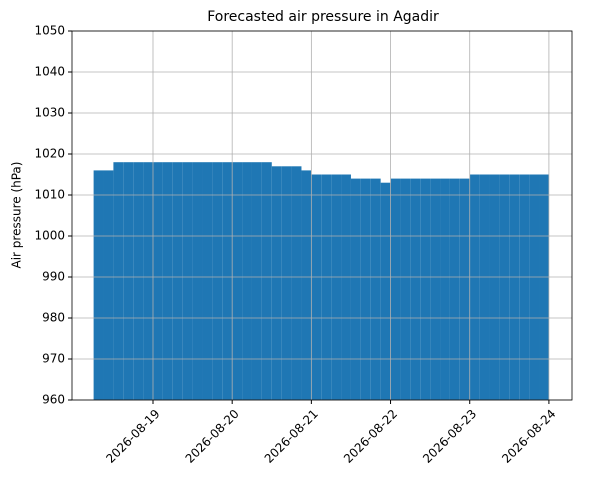 This screenshot has height=488, width=594. I want to click on y-tick-label: 990, so click(53, 277).